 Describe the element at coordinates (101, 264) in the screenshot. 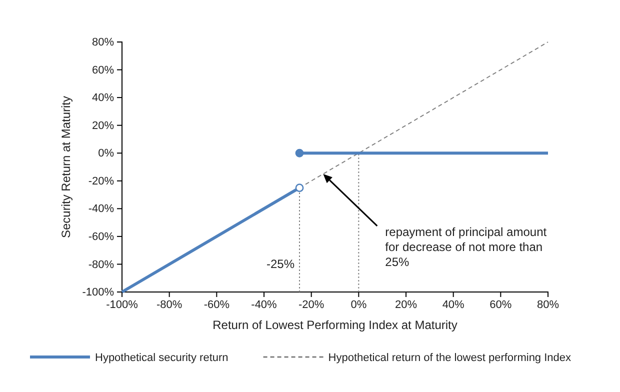

I see `y-tick-label: -80%` at that location.